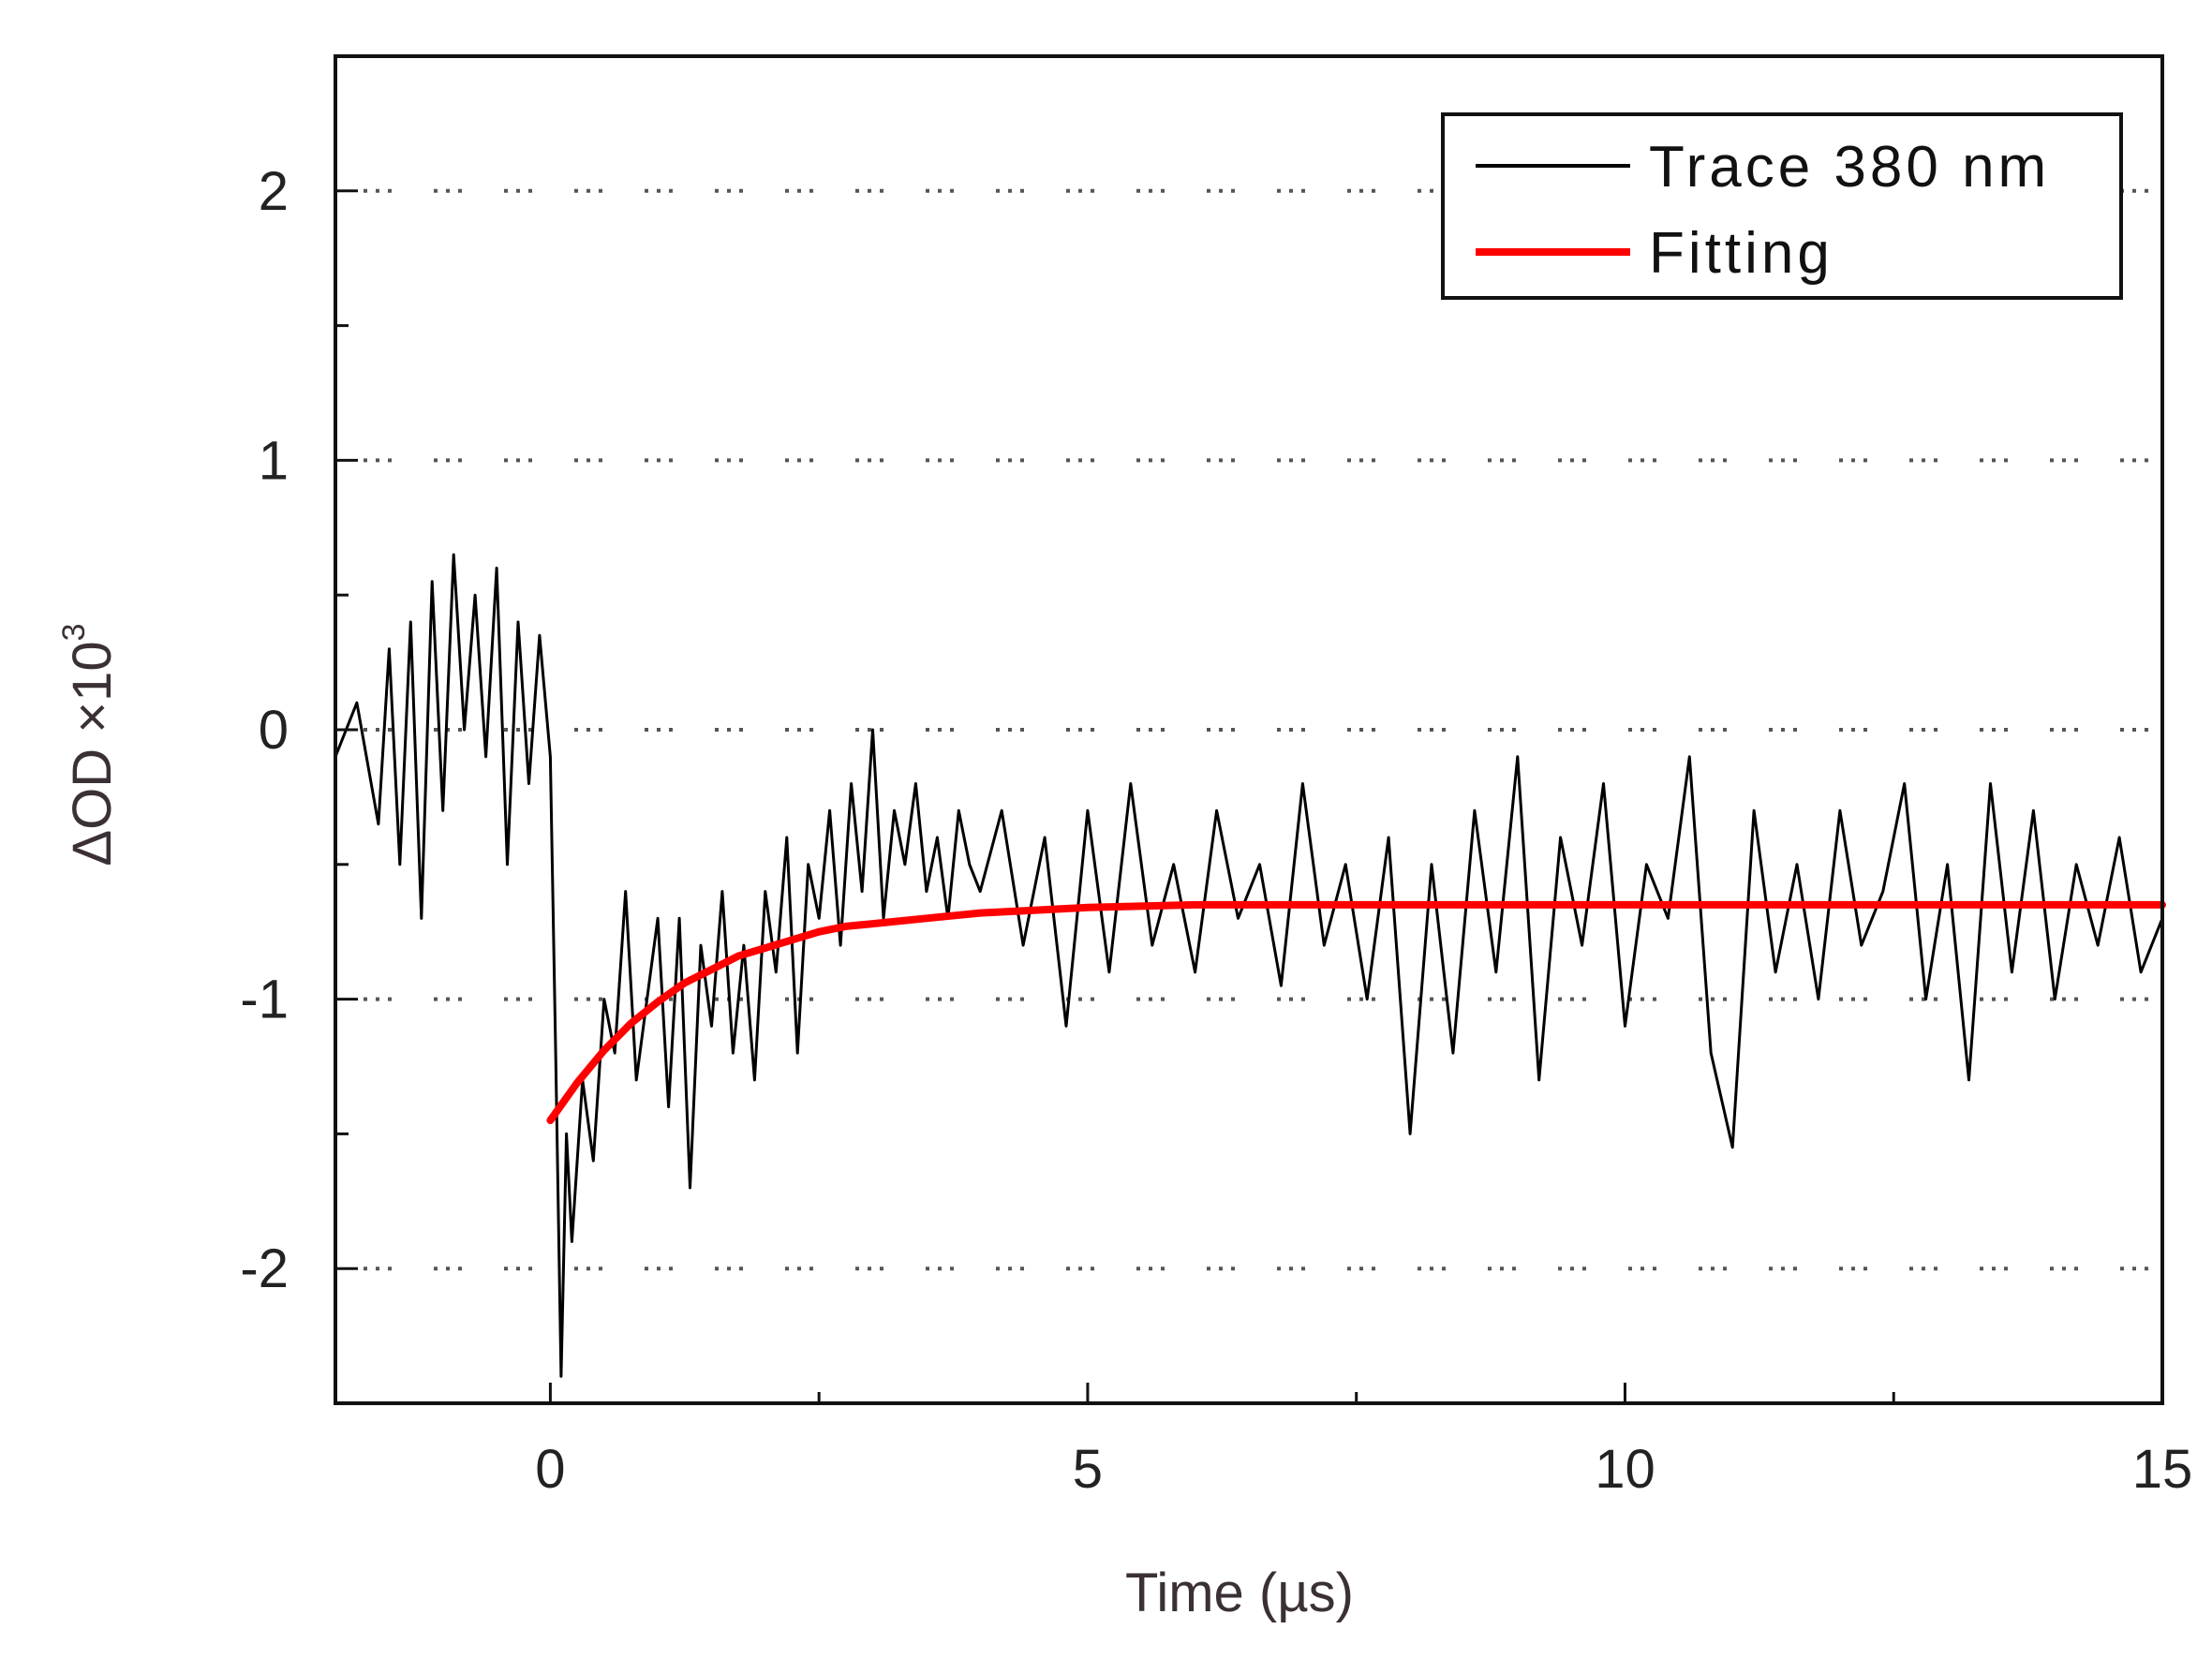 The width and height of the screenshot is (2212, 1659). What do you see at coordinates (92, 754) in the screenshot?
I see `y-axis-label-main: ΔOD ×10` at bounding box center [92, 754].